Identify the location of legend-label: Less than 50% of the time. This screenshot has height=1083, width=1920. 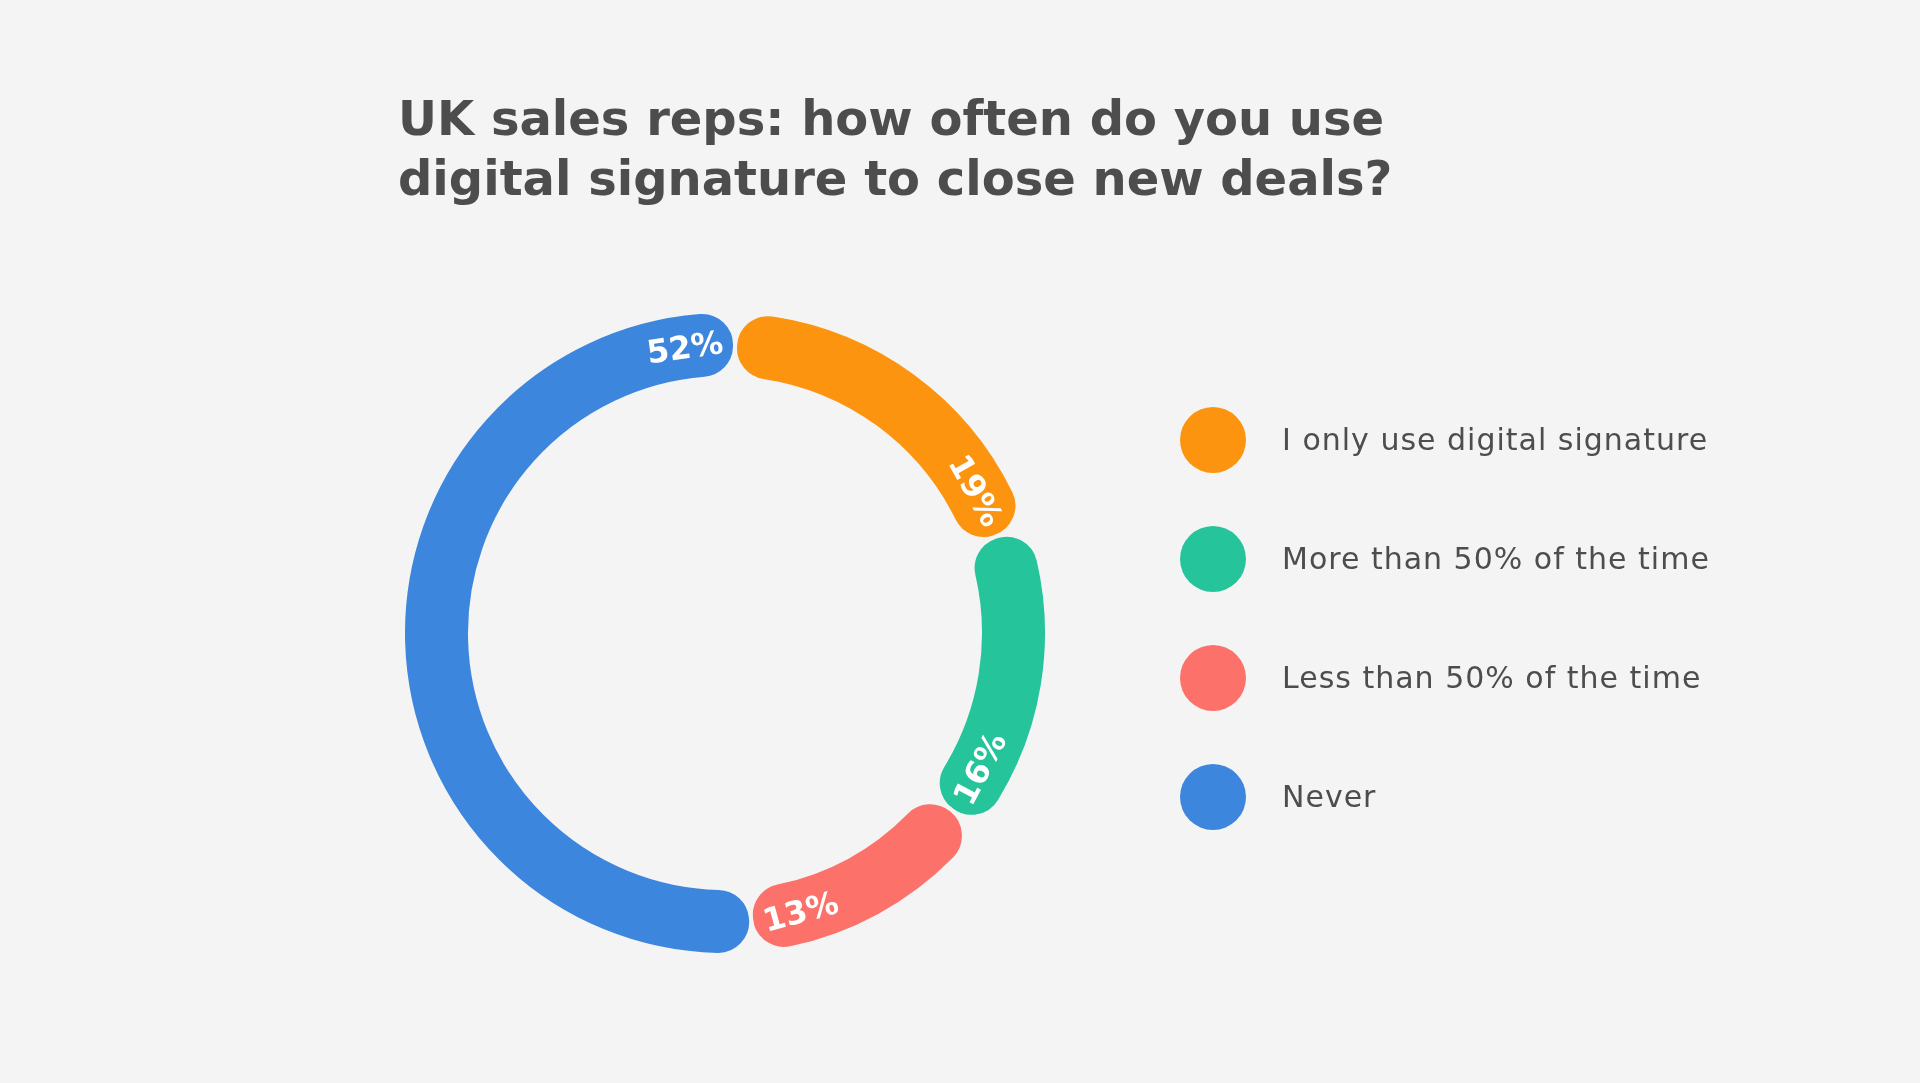
(1492, 677).